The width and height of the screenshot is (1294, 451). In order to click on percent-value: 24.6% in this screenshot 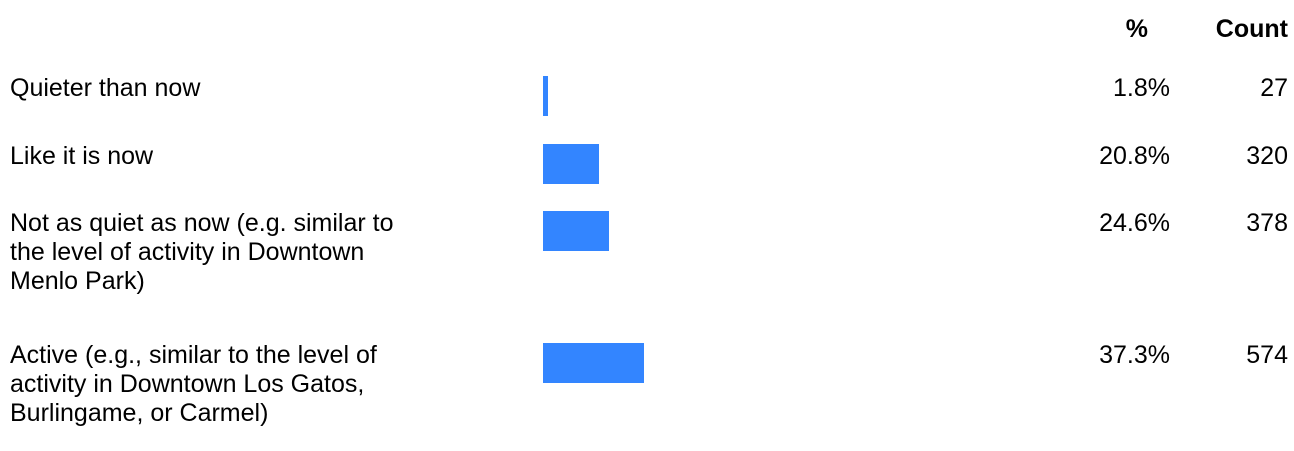, I will do `click(1134, 223)`.